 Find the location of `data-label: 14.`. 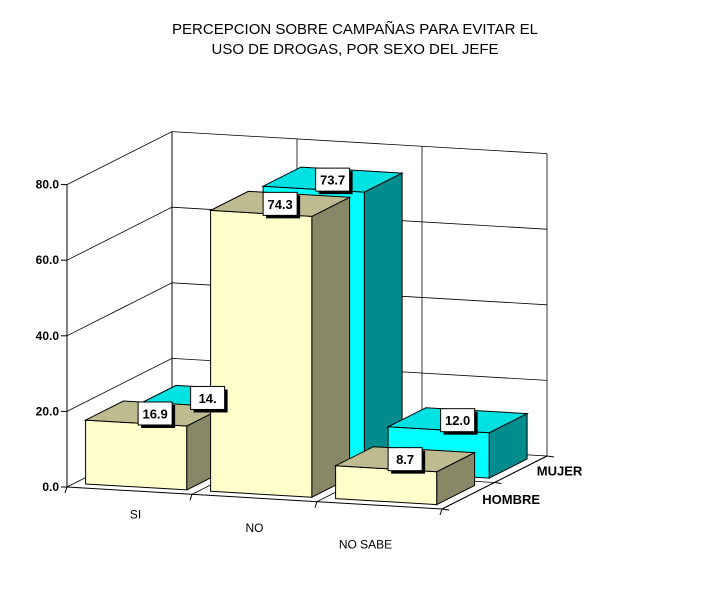

data-label: 14. is located at coordinates (209, 399).